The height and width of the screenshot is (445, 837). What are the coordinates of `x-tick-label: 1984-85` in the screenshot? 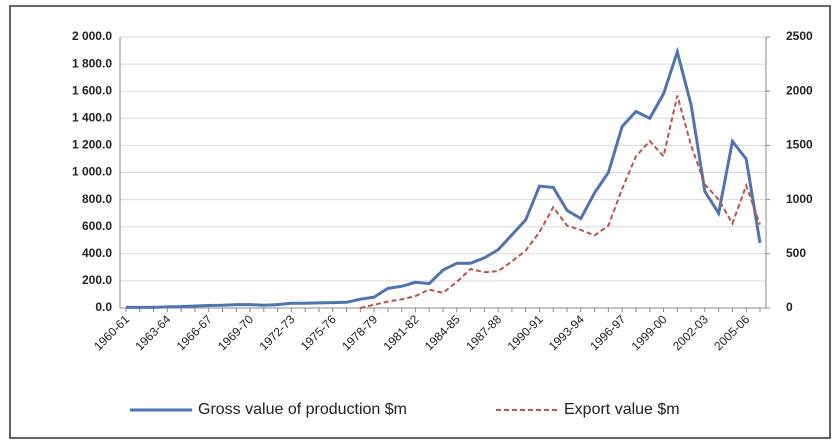 It's located at (442, 332).